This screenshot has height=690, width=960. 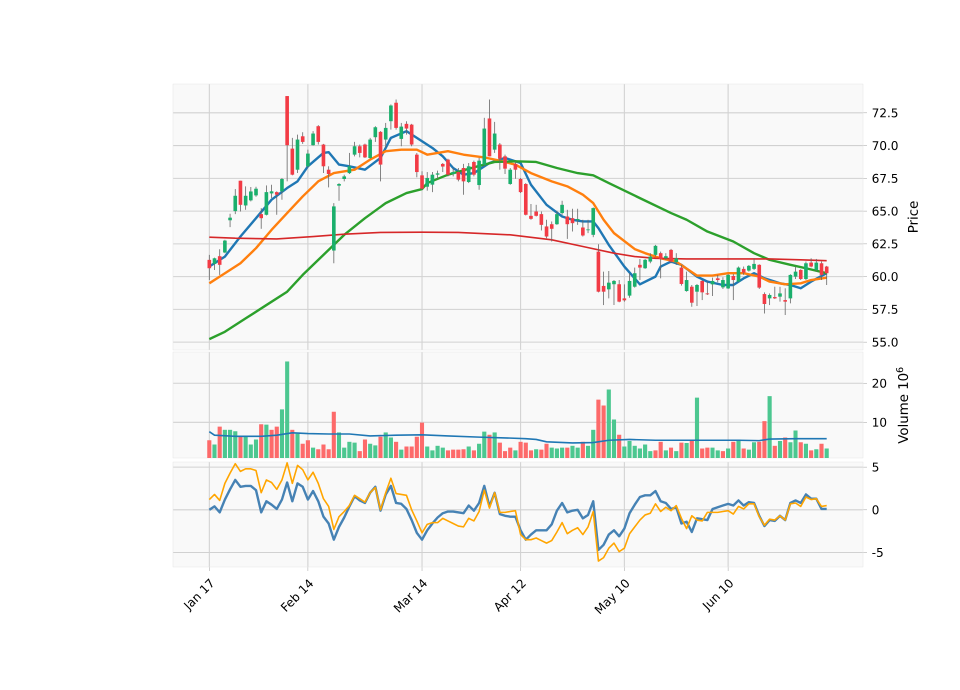 What do you see at coordinates (877, 552) in the screenshot?
I see `y-tick-label: -5` at bounding box center [877, 552].